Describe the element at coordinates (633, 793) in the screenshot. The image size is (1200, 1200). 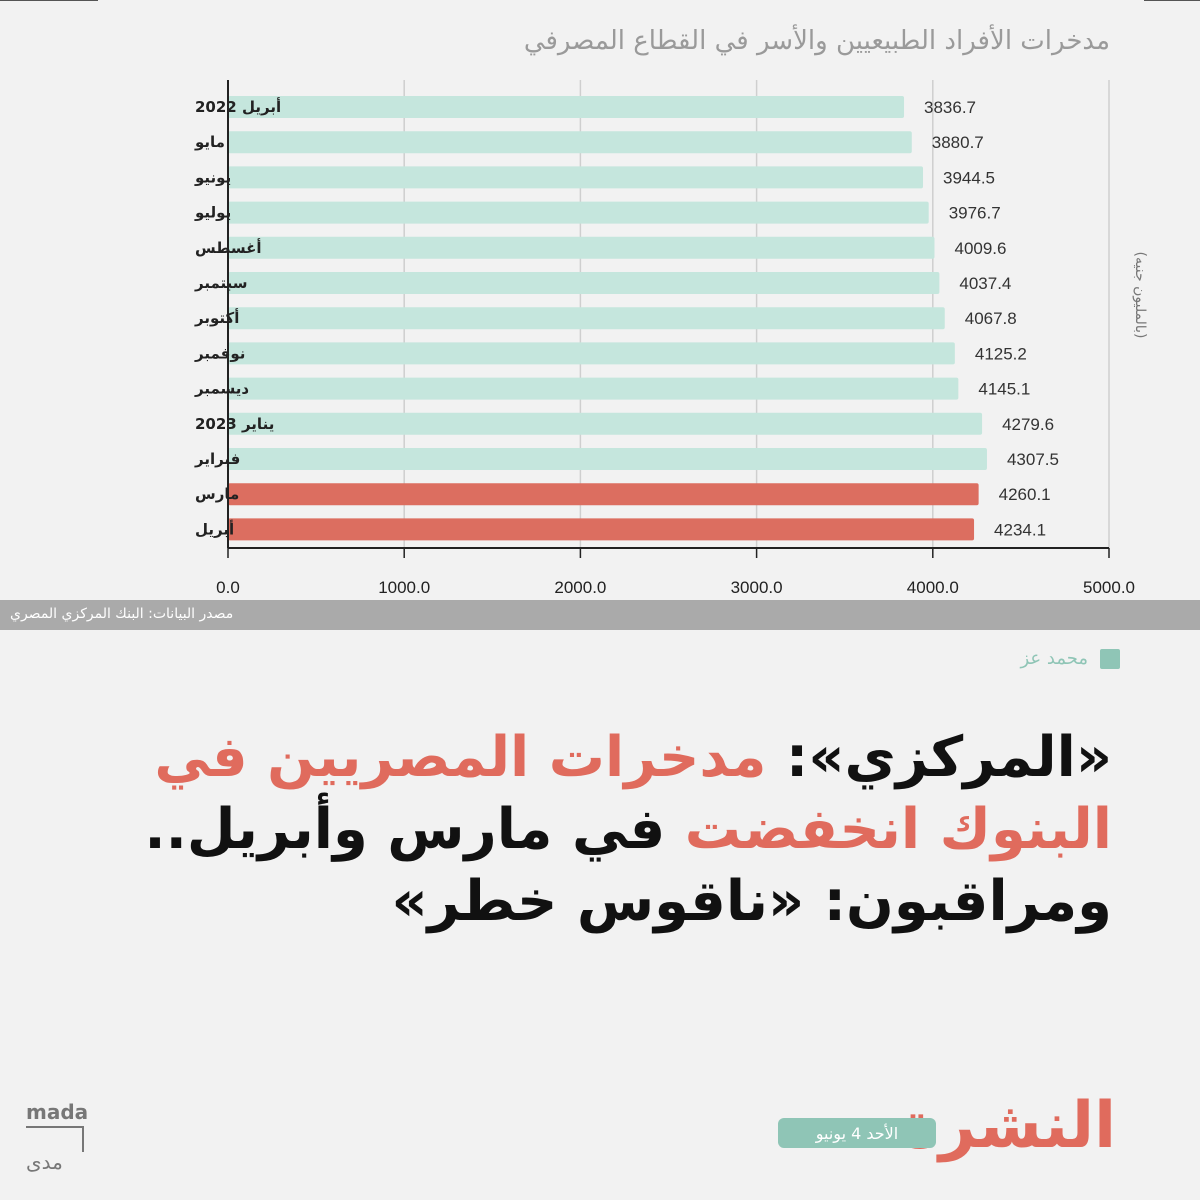
I see `headline-highlight: مدخرات المصريين في البنوك انخفضت` at that location.